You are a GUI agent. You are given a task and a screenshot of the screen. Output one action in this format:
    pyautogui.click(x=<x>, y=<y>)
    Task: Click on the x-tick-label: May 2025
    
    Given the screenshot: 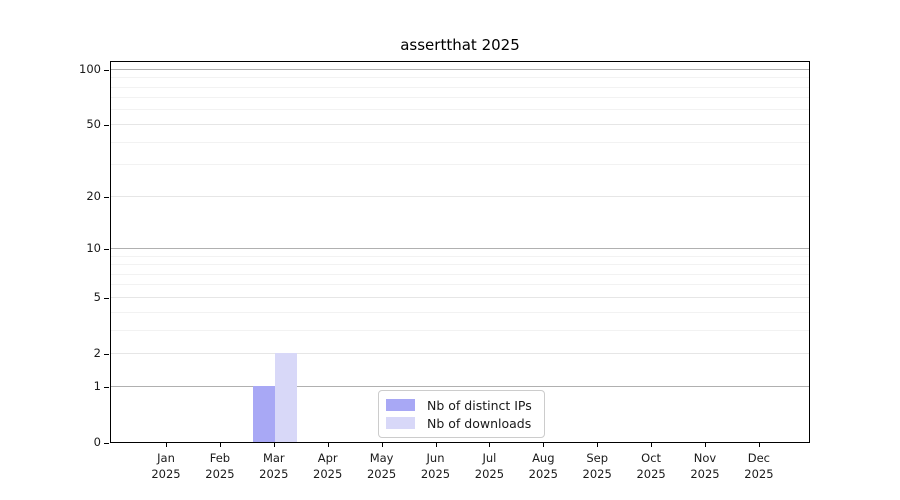 What is the action you would take?
    pyautogui.click(x=382, y=466)
    